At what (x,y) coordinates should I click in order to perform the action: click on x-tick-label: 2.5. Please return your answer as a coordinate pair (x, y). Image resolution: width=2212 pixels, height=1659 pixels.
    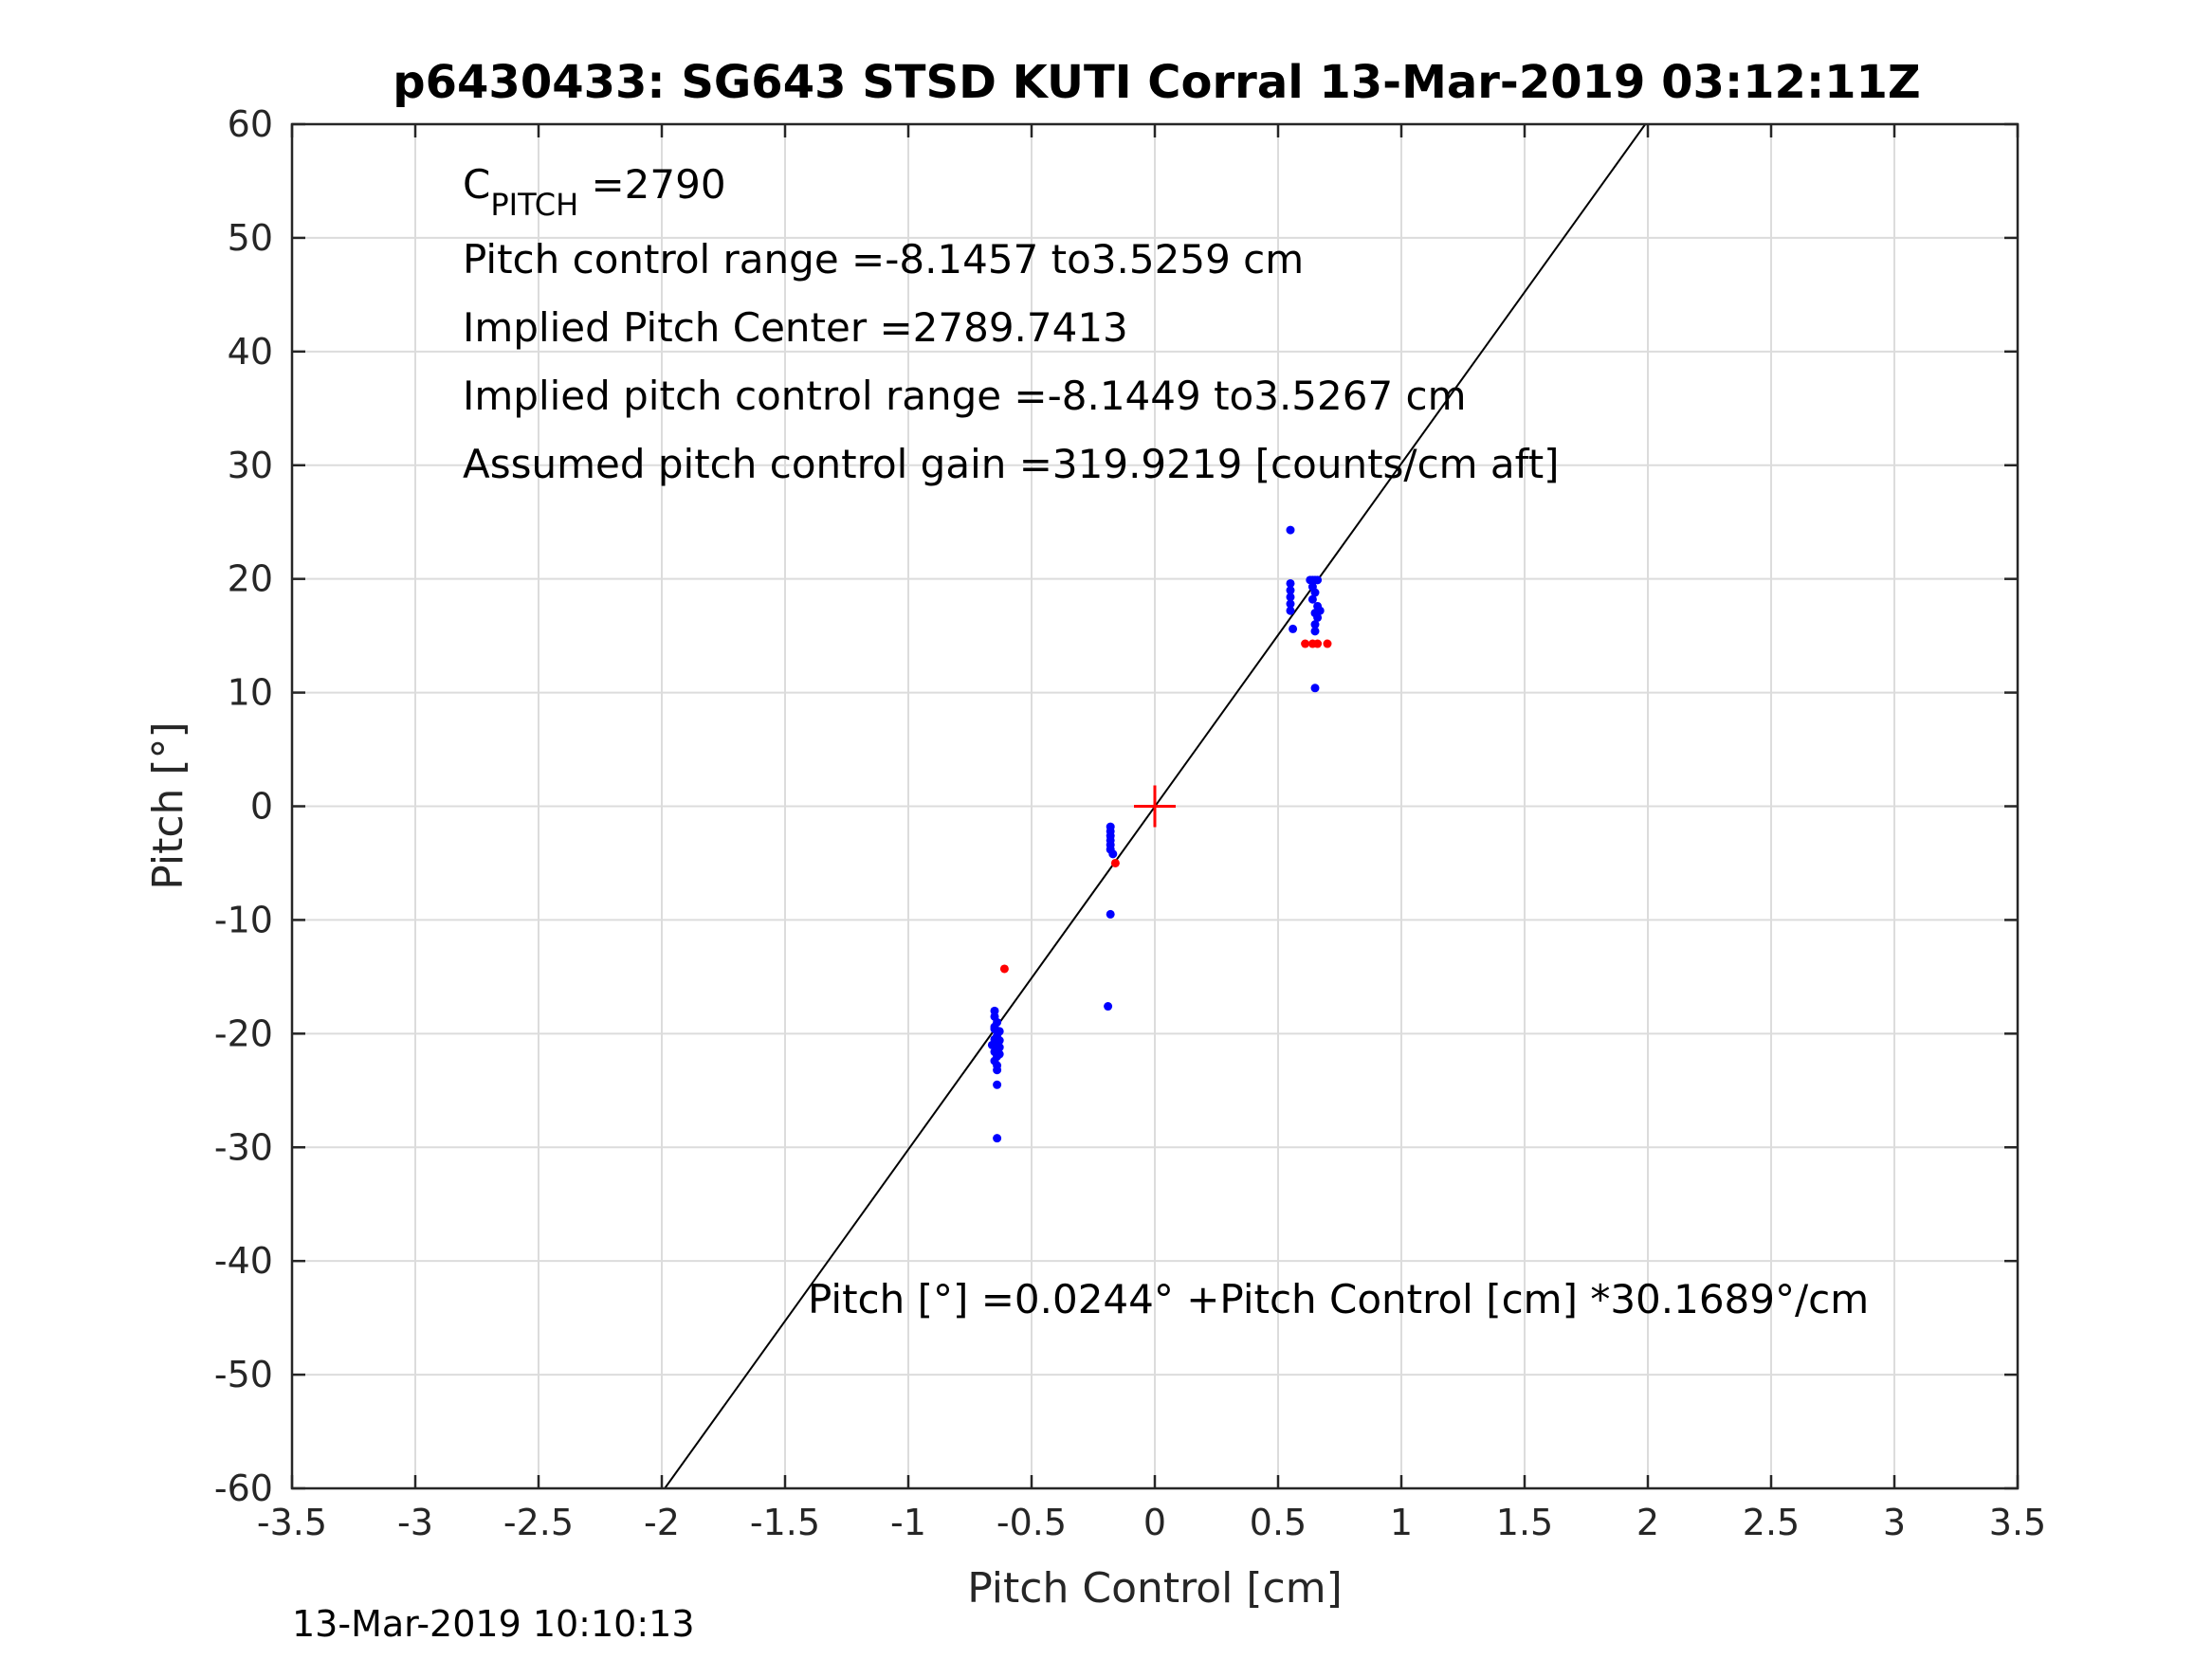
    Looking at the image, I should click on (1771, 1522).